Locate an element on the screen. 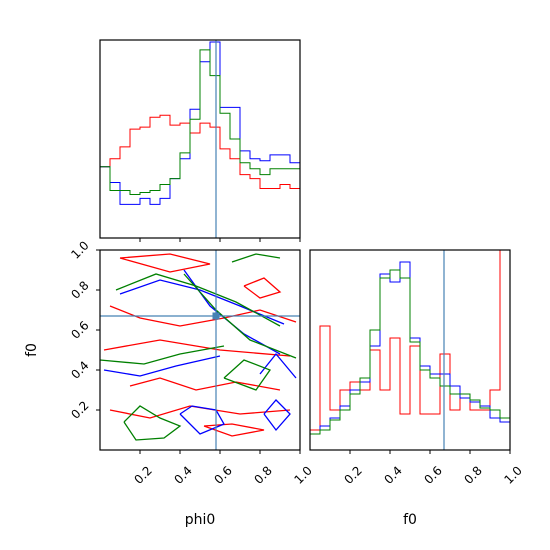 The height and width of the screenshot is (550, 550). hist-phi0-red-step-line is located at coordinates (200, 151).